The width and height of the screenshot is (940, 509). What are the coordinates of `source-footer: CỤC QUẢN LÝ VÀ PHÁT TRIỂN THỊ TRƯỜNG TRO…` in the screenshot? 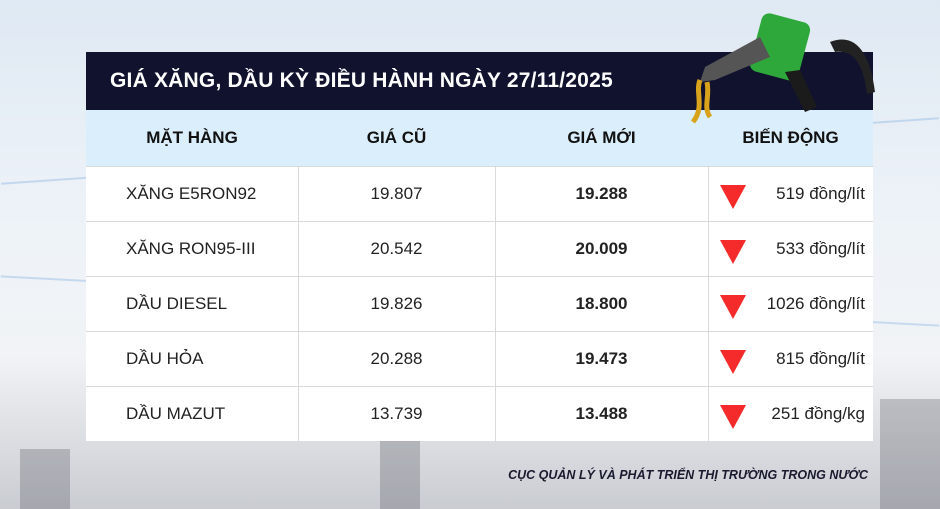 It's located at (688, 475).